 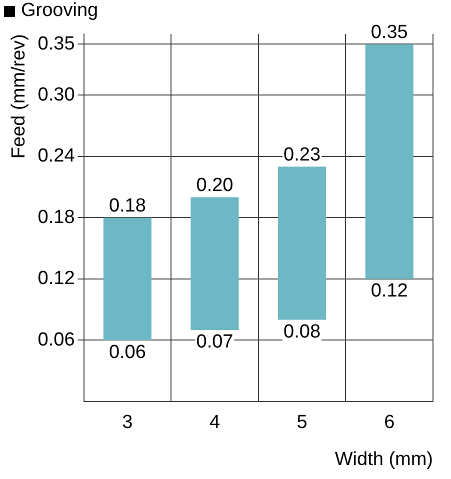 What do you see at coordinates (215, 342) in the screenshot?
I see `annotation: 0.07` at bounding box center [215, 342].